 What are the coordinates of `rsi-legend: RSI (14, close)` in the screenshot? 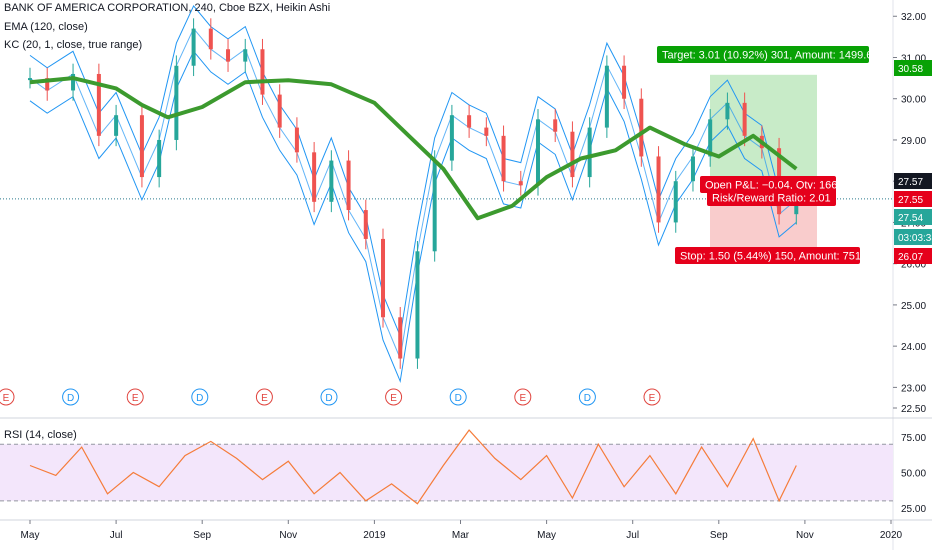 It's located at (40, 435).